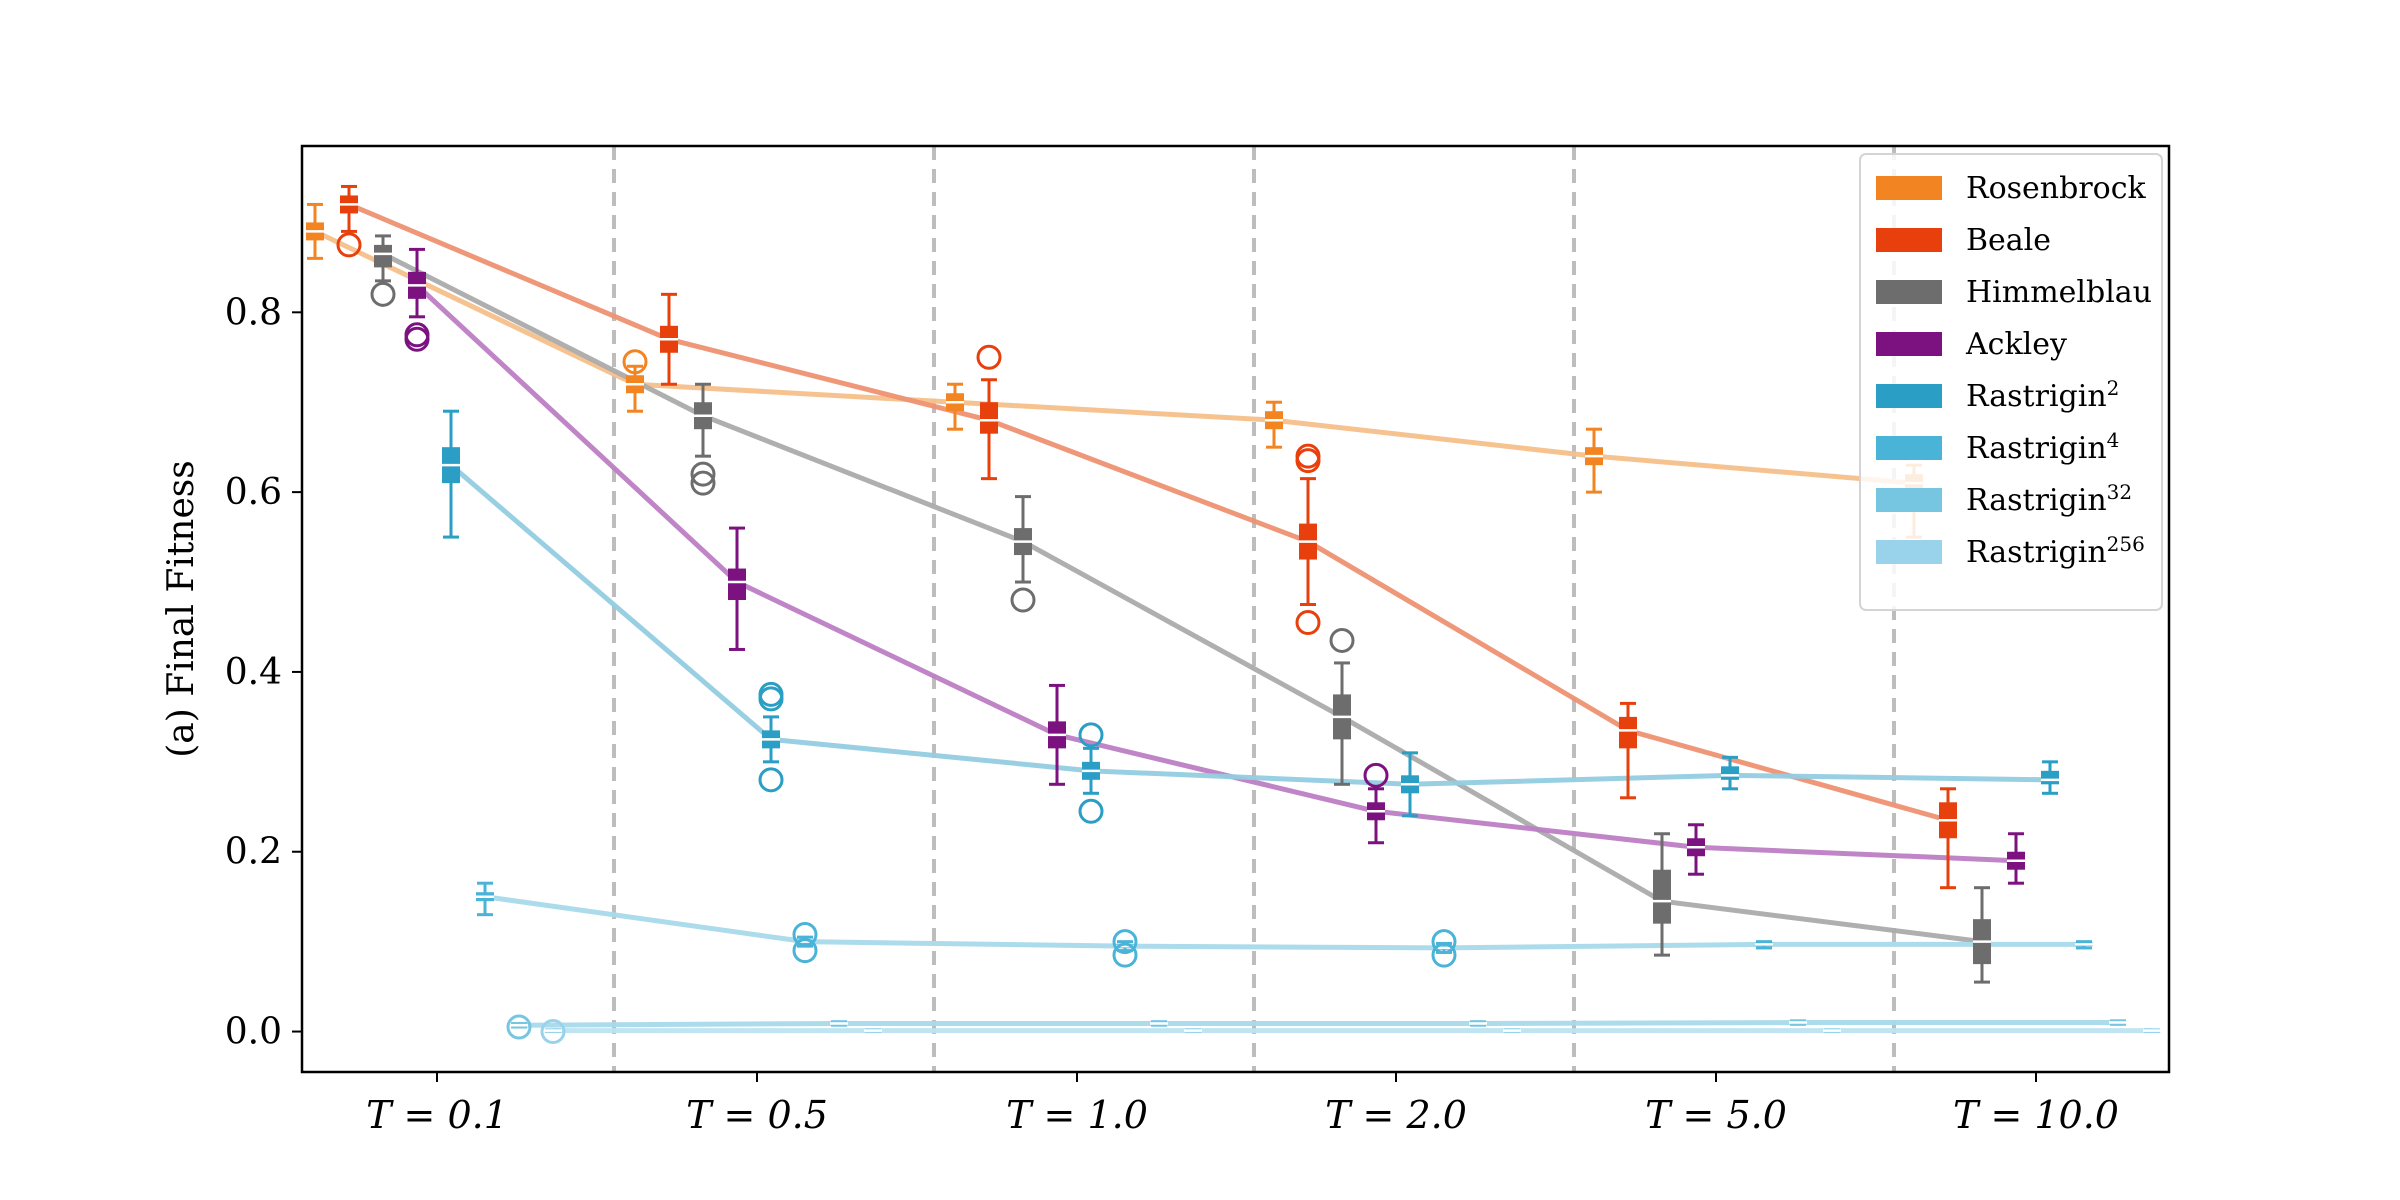 This screenshot has width=2400, height=1200. What do you see at coordinates (2056, 188) in the screenshot?
I see `legend-label: Rosenbrock` at bounding box center [2056, 188].